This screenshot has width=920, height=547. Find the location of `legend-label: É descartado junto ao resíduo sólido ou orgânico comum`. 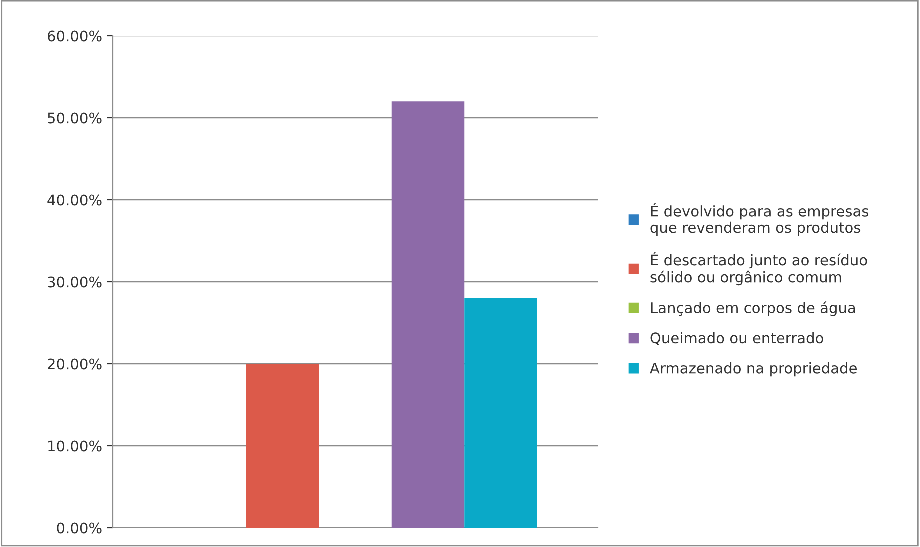

legend-label: É descartado junto ao resíduo sólido ou orgânico comum is located at coordinates (759, 269).